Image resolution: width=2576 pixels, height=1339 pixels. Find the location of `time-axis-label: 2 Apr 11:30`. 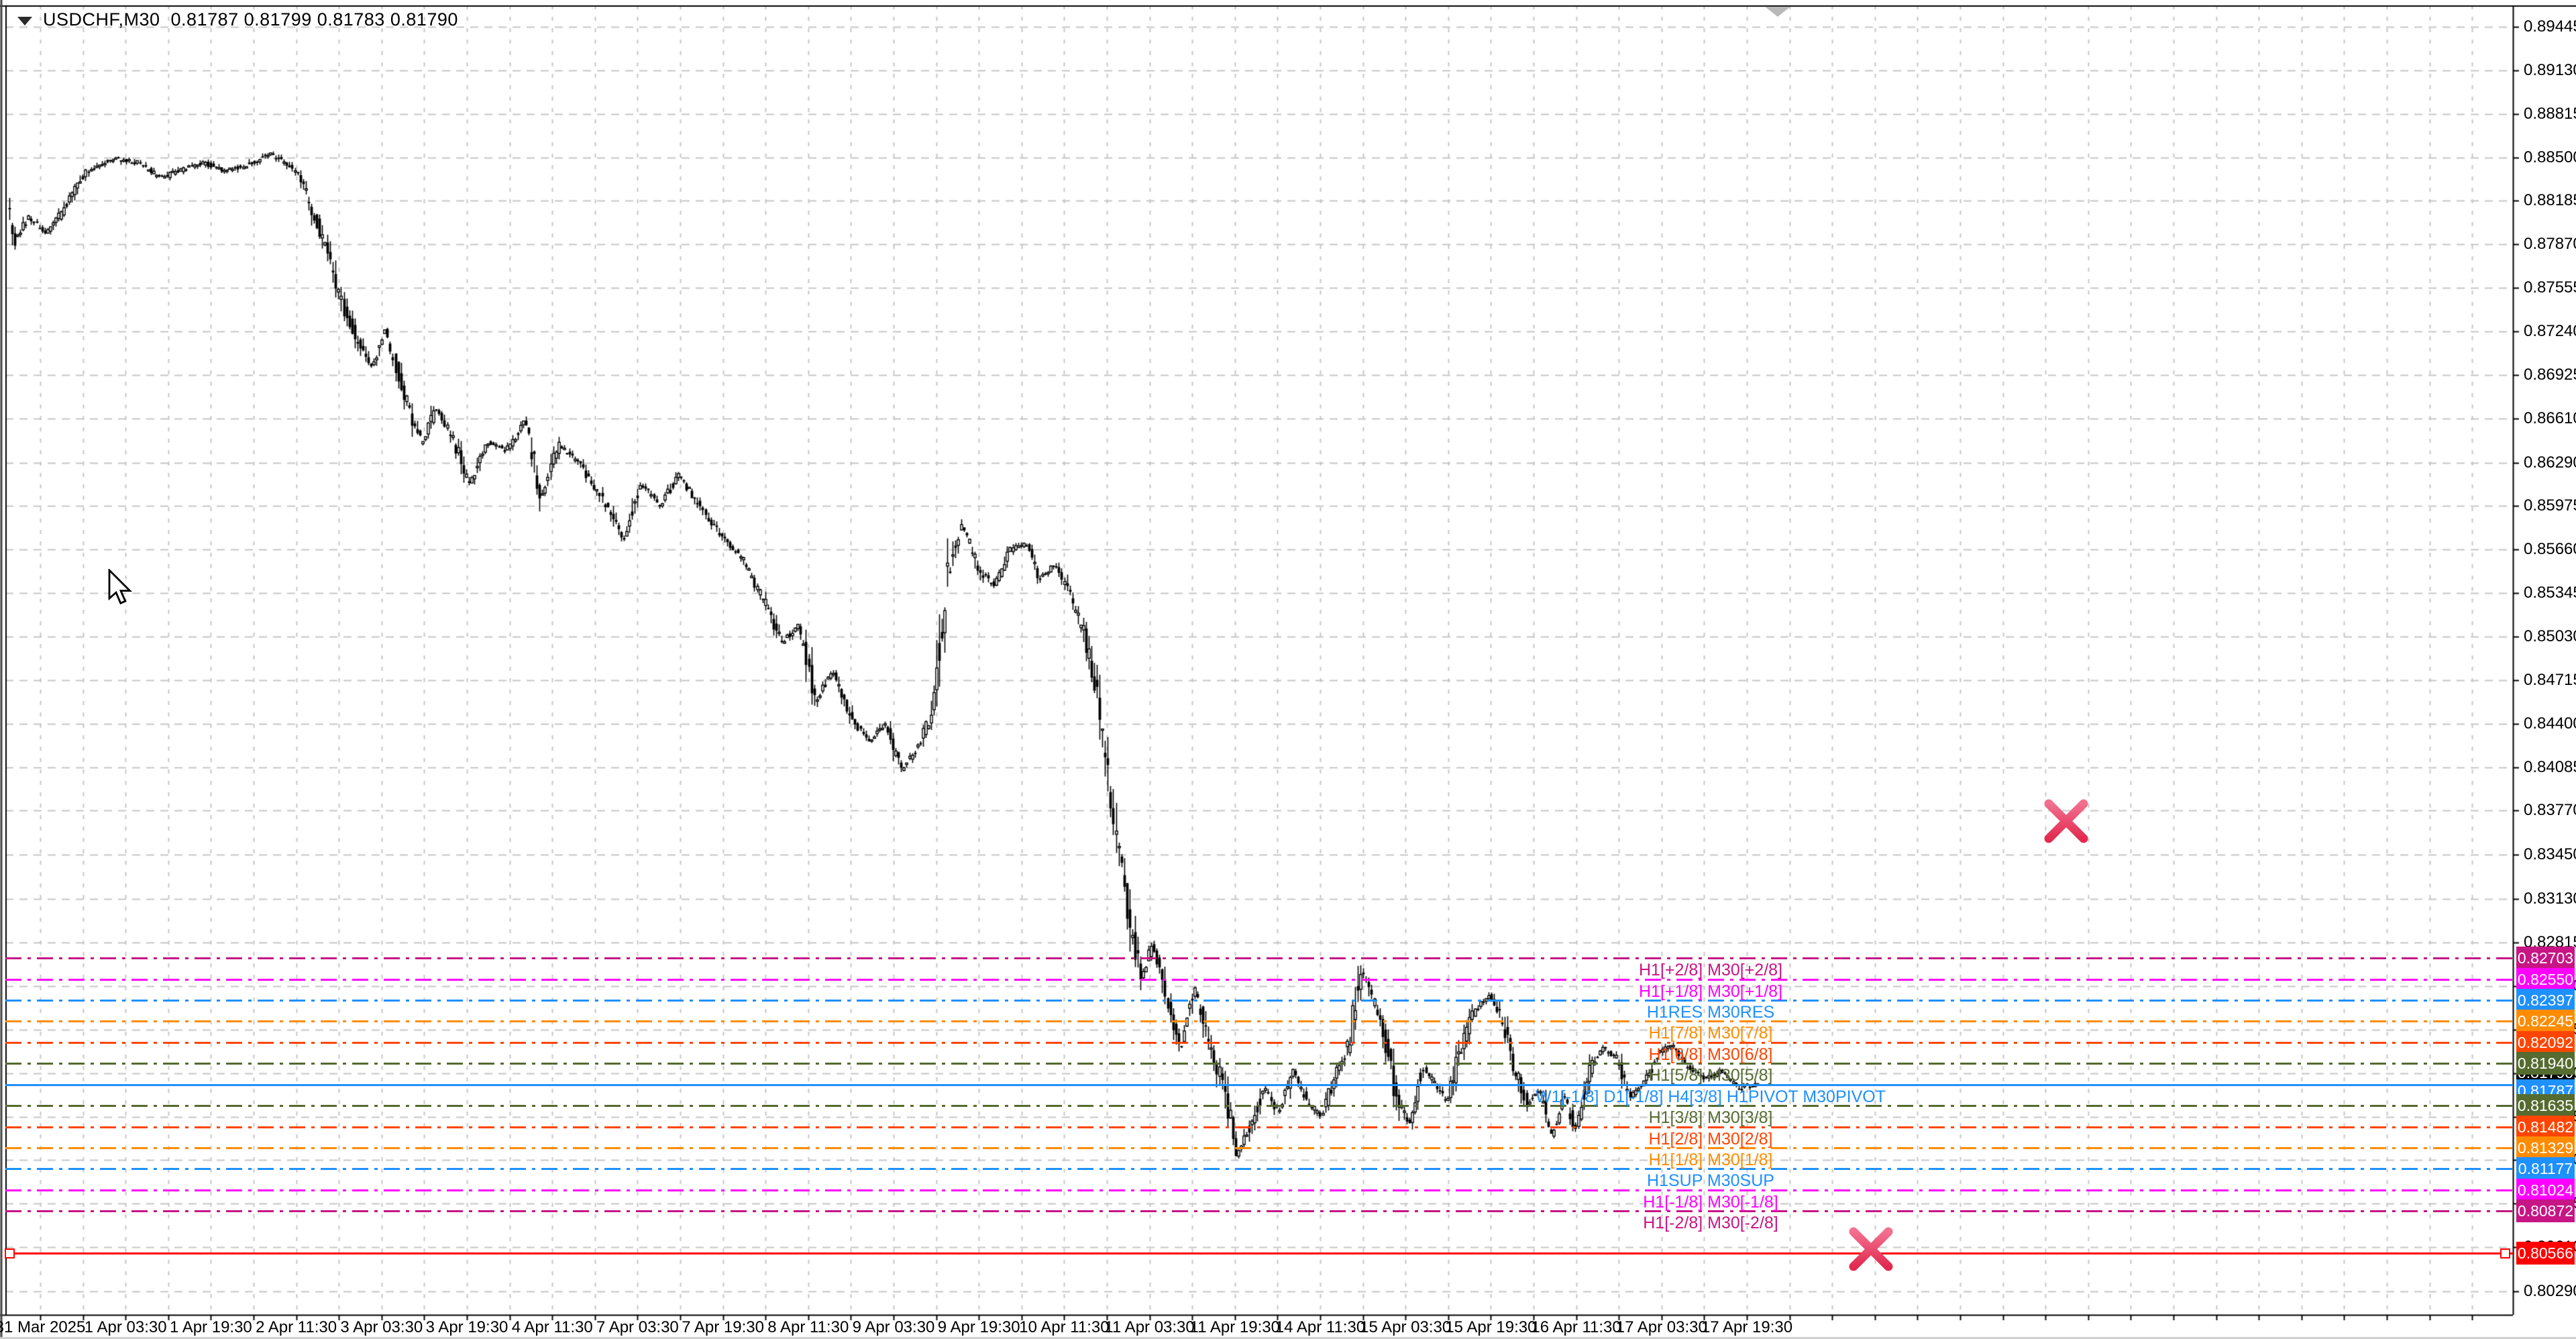

time-axis-label: 2 Apr 11:30 is located at coordinates (296, 1327).